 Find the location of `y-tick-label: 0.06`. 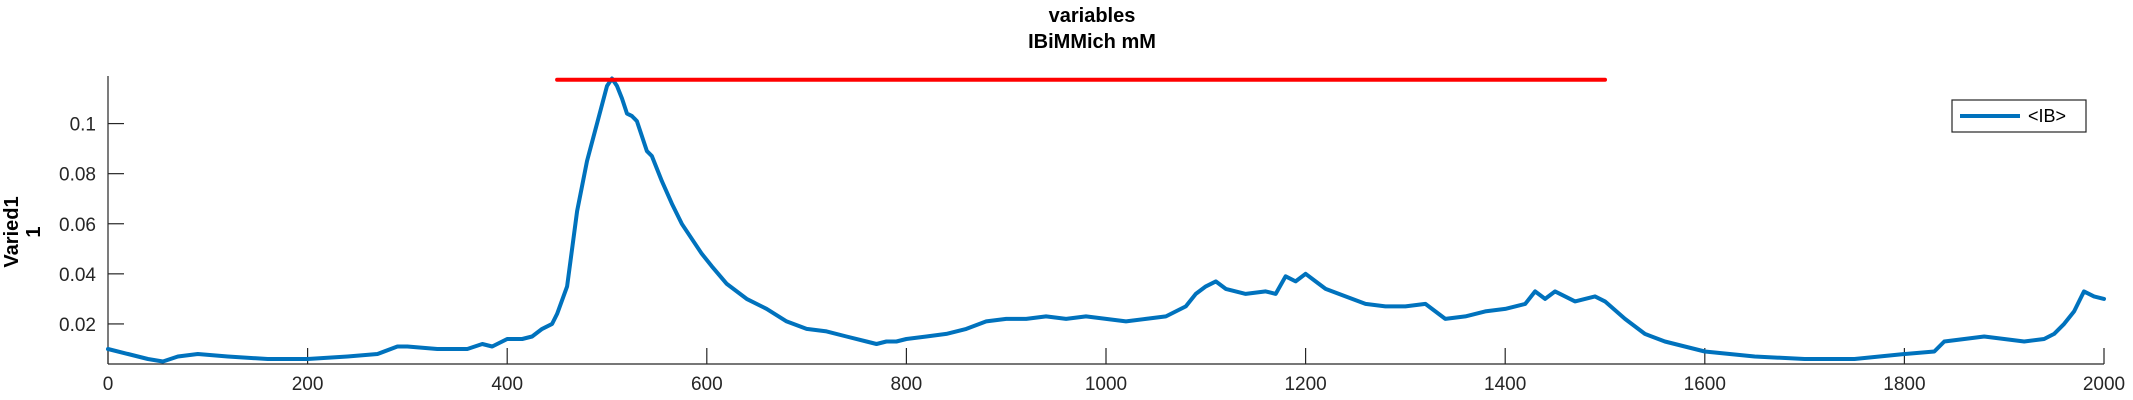

y-tick-label: 0.06 is located at coordinates (77, 225).